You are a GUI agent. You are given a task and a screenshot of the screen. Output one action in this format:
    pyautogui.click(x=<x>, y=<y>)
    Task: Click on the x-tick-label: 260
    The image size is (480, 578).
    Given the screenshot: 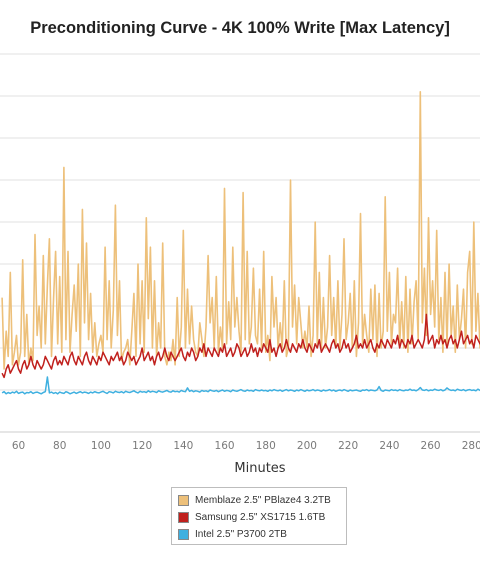 What is the action you would take?
    pyautogui.click(x=431, y=446)
    